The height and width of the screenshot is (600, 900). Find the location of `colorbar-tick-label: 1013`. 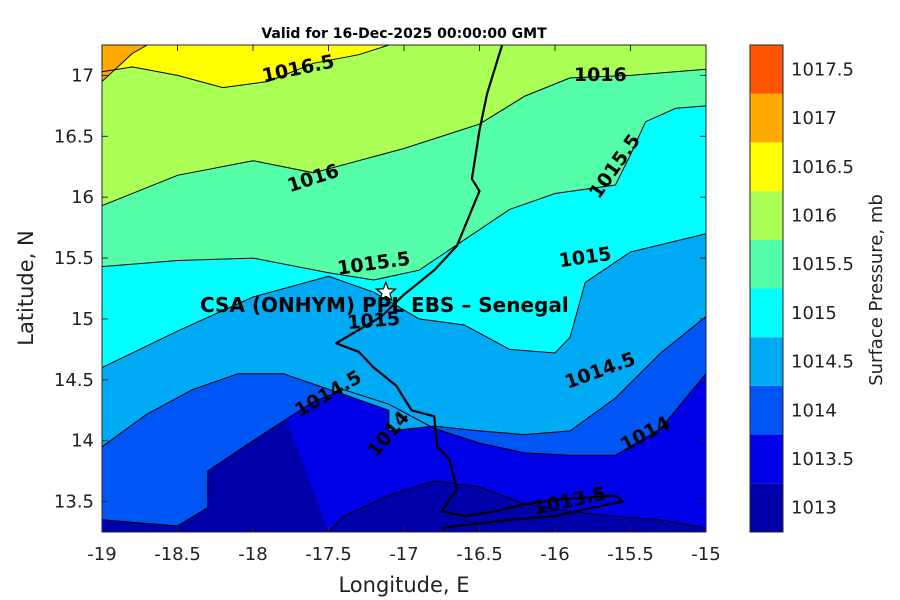

colorbar-tick-label: 1013 is located at coordinates (814, 508).